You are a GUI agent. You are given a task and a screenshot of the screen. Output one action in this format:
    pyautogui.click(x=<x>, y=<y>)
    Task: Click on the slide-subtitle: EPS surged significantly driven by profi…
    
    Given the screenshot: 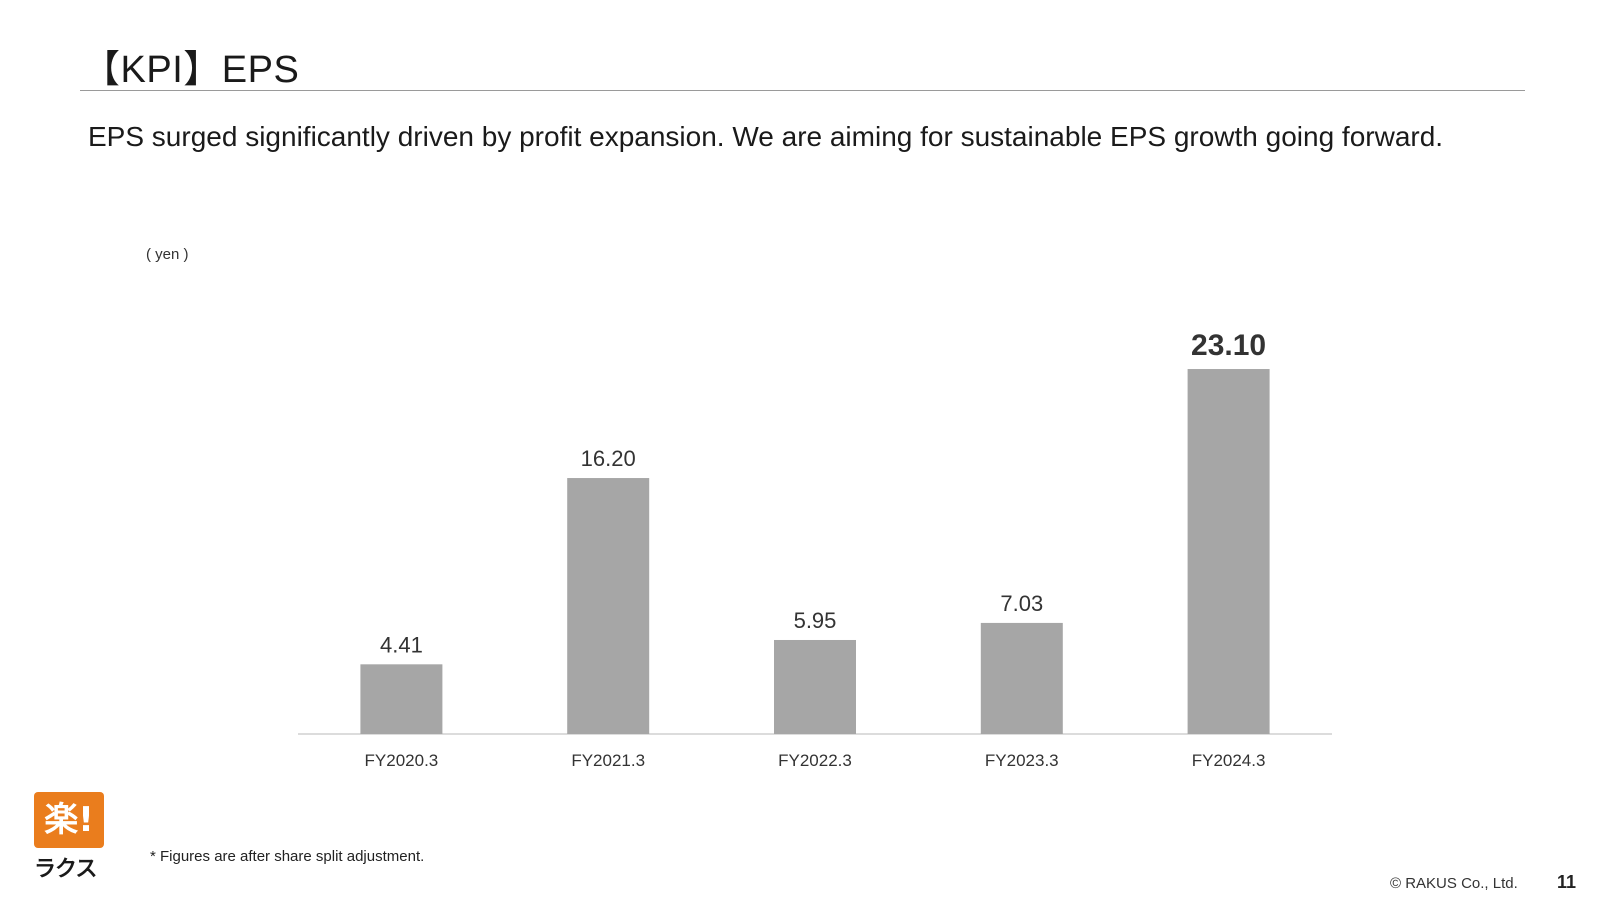 What is the action you would take?
    pyautogui.click(x=766, y=136)
    